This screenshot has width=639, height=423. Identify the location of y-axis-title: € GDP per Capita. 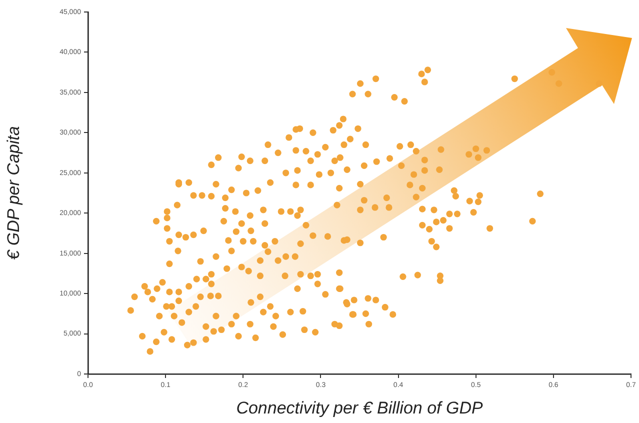
(13, 193).